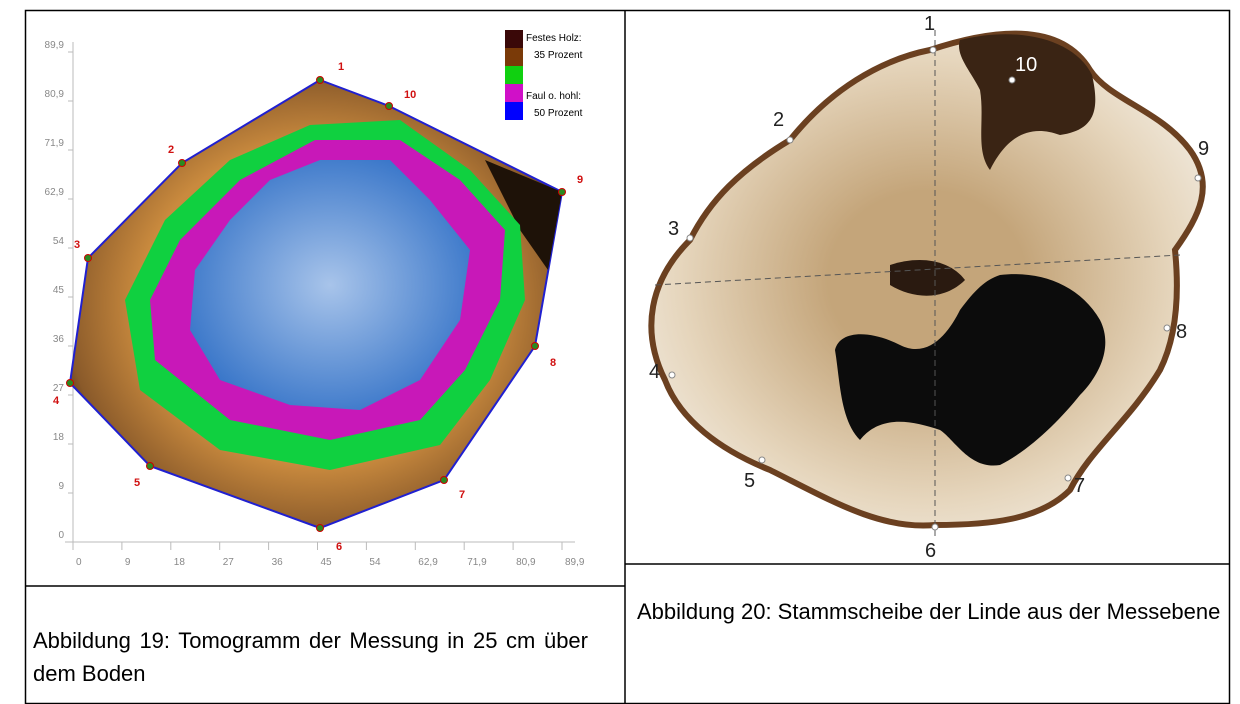  What do you see at coordinates (128, 562) in the screenshot?
I see `x-tick-label: 9` at bounding box center [128, 562].